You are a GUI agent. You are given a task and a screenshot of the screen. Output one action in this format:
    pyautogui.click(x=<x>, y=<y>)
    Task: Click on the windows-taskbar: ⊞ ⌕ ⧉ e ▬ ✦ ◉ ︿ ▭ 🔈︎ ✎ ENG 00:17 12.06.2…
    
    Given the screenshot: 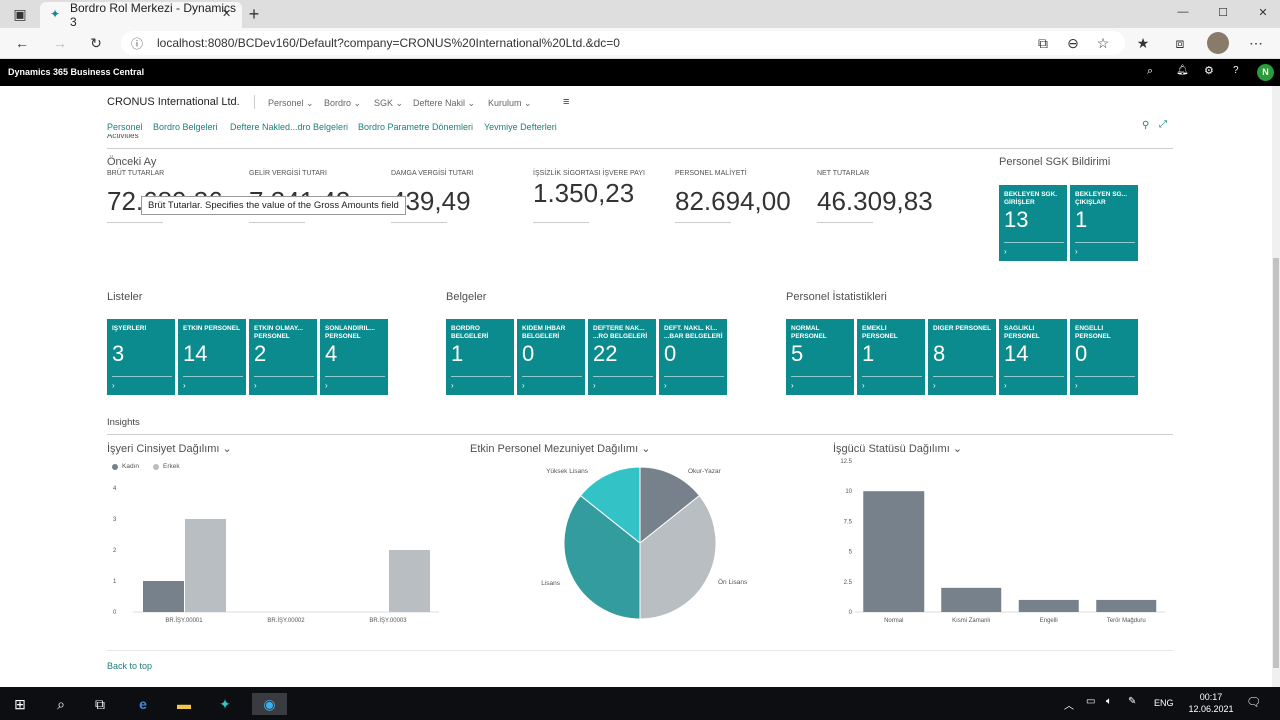 What is the action you would take?
    pyautogui.click(x=640, y=703)
    